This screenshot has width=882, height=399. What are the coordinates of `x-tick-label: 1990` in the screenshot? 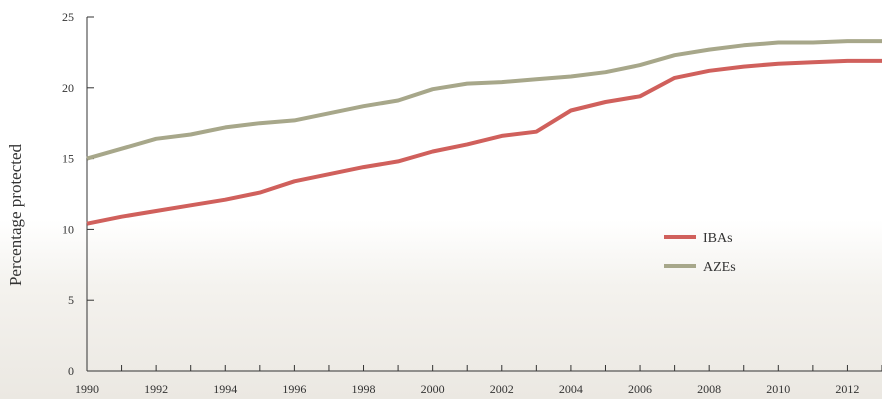 It's located at (87, 389).